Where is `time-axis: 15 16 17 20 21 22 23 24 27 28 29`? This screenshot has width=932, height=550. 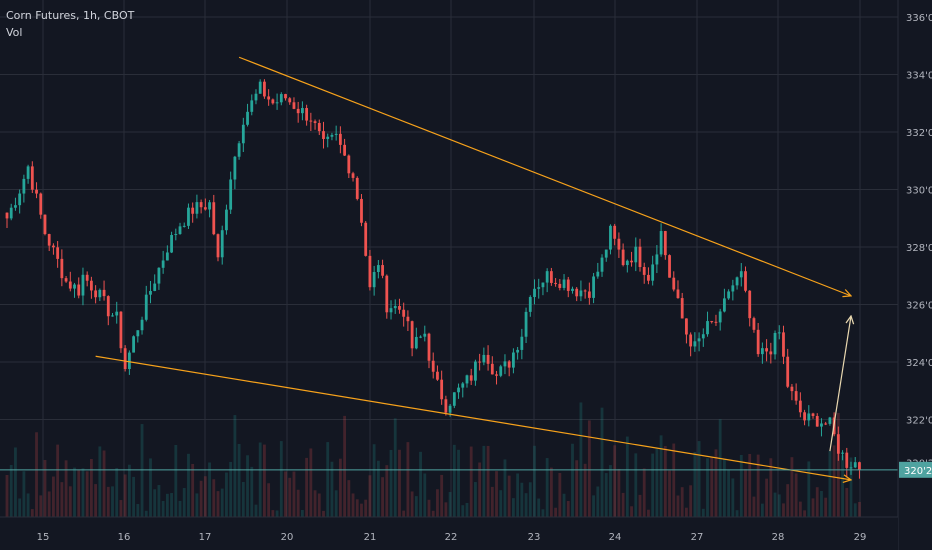
time-axis: 15 16 17 20 21 22 23 24 27 28 29 is located at coordinates (449, 533).